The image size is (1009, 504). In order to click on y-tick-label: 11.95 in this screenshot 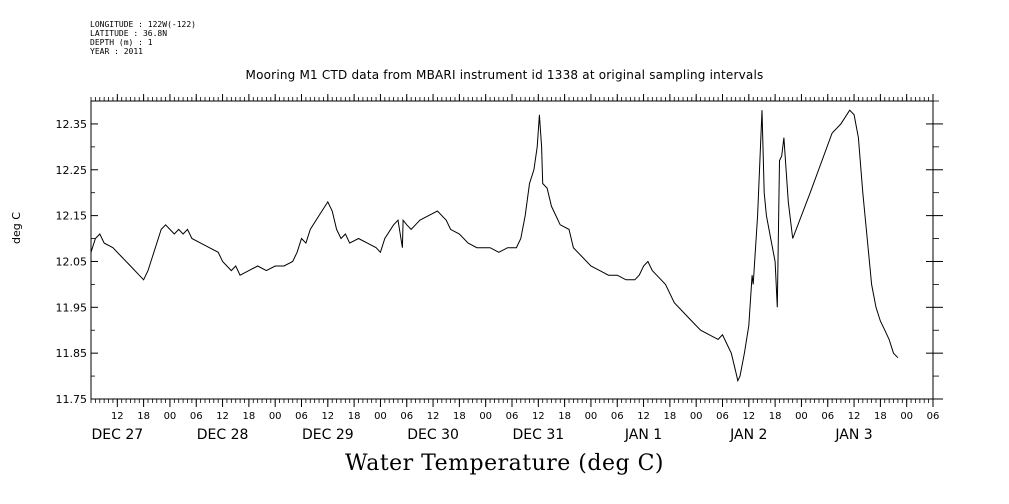, I will do `click(72, 307)`.